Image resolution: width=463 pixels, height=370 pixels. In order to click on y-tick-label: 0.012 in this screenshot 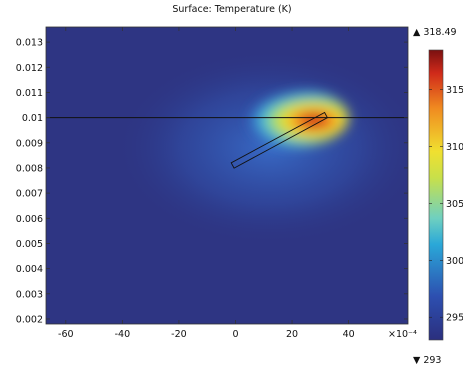, I will do `click(29, 68)`.